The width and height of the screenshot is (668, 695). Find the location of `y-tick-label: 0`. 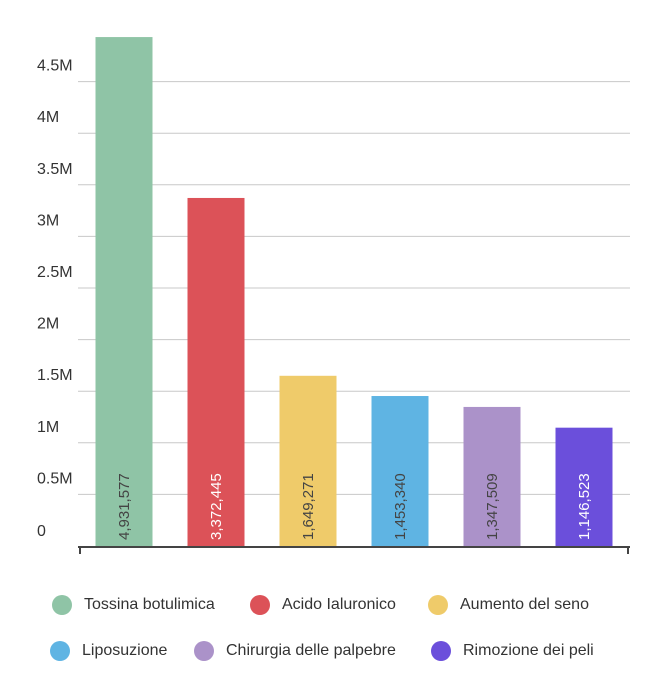

y-tick-label: 0 is located at coordinates (41, 531).